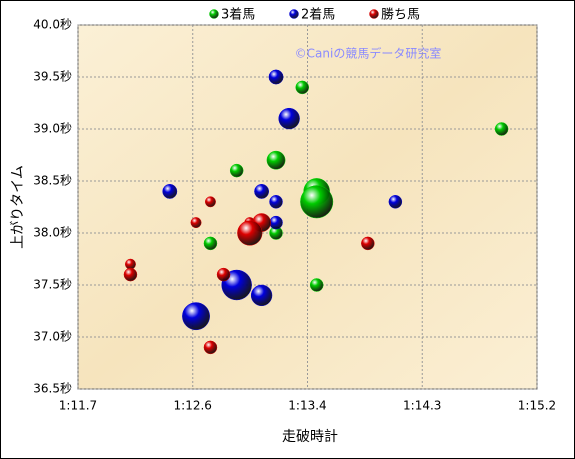 The width and height of the screenshot is (575, 459). Describe the element at coordinates (52, 25) in the screenshot. I see `y-tick-label: 40.0秒` at that location.